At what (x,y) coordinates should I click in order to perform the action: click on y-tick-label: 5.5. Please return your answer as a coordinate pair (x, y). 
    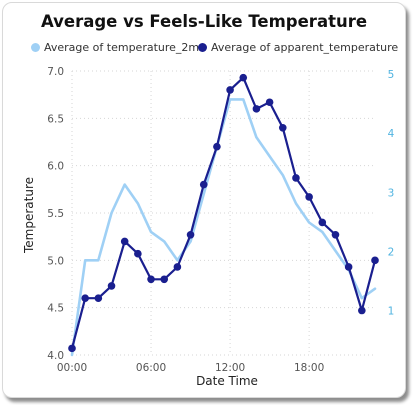
    Looking at the image, I should click on (55, 214).